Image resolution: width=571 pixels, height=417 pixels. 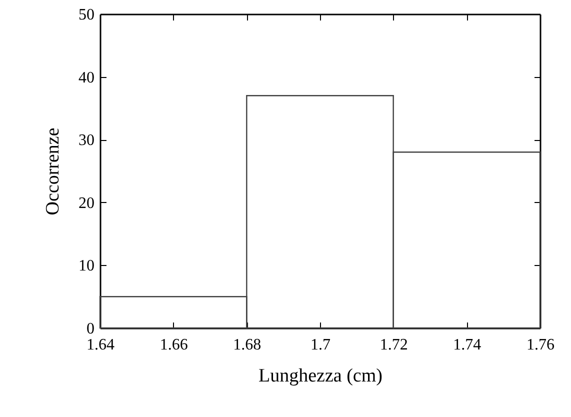 I want to click on x-tick-label: 1.7, so click(x=320, y=345).